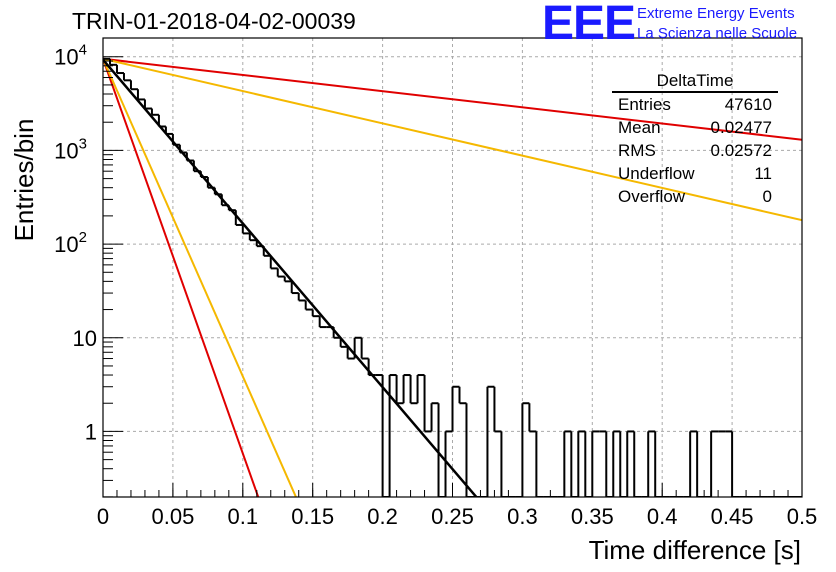  What do you see at coordinates (70, 243) in the screenshot?
I see `y-tick-label: 10²` at bounding box center [70, 243].